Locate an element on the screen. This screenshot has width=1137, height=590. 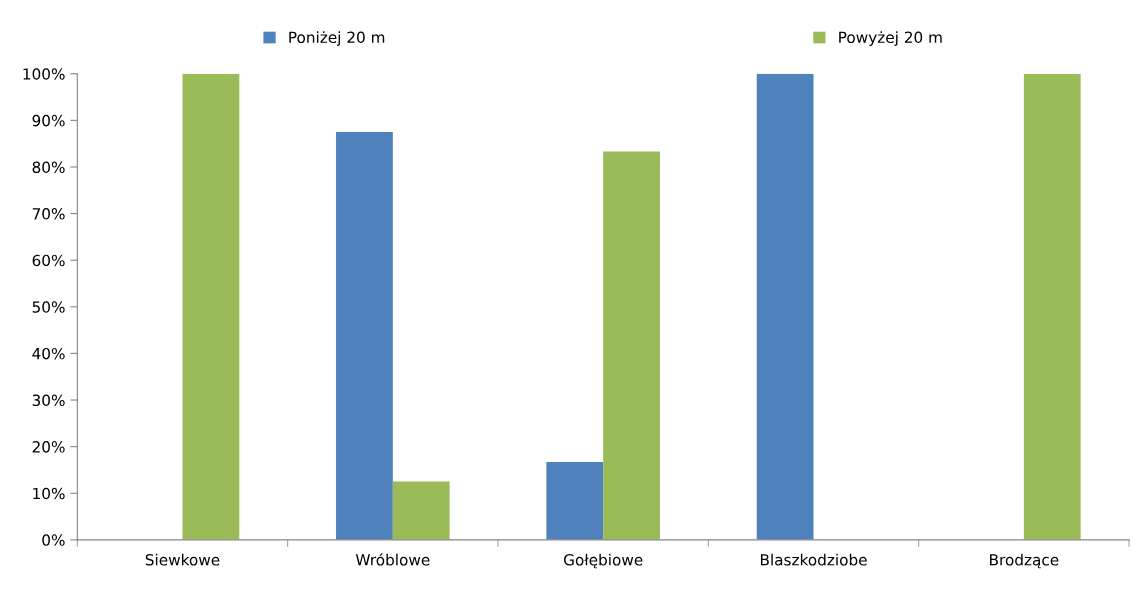
y-tick-label: 20% is located at coordinates (48, 447).